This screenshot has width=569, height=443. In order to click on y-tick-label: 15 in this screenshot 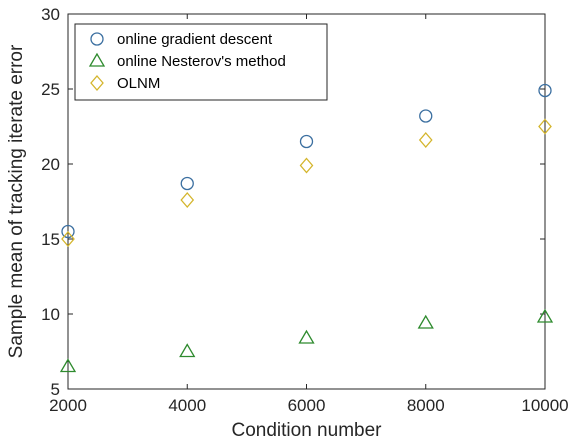, I will do `click(50, 239)`.